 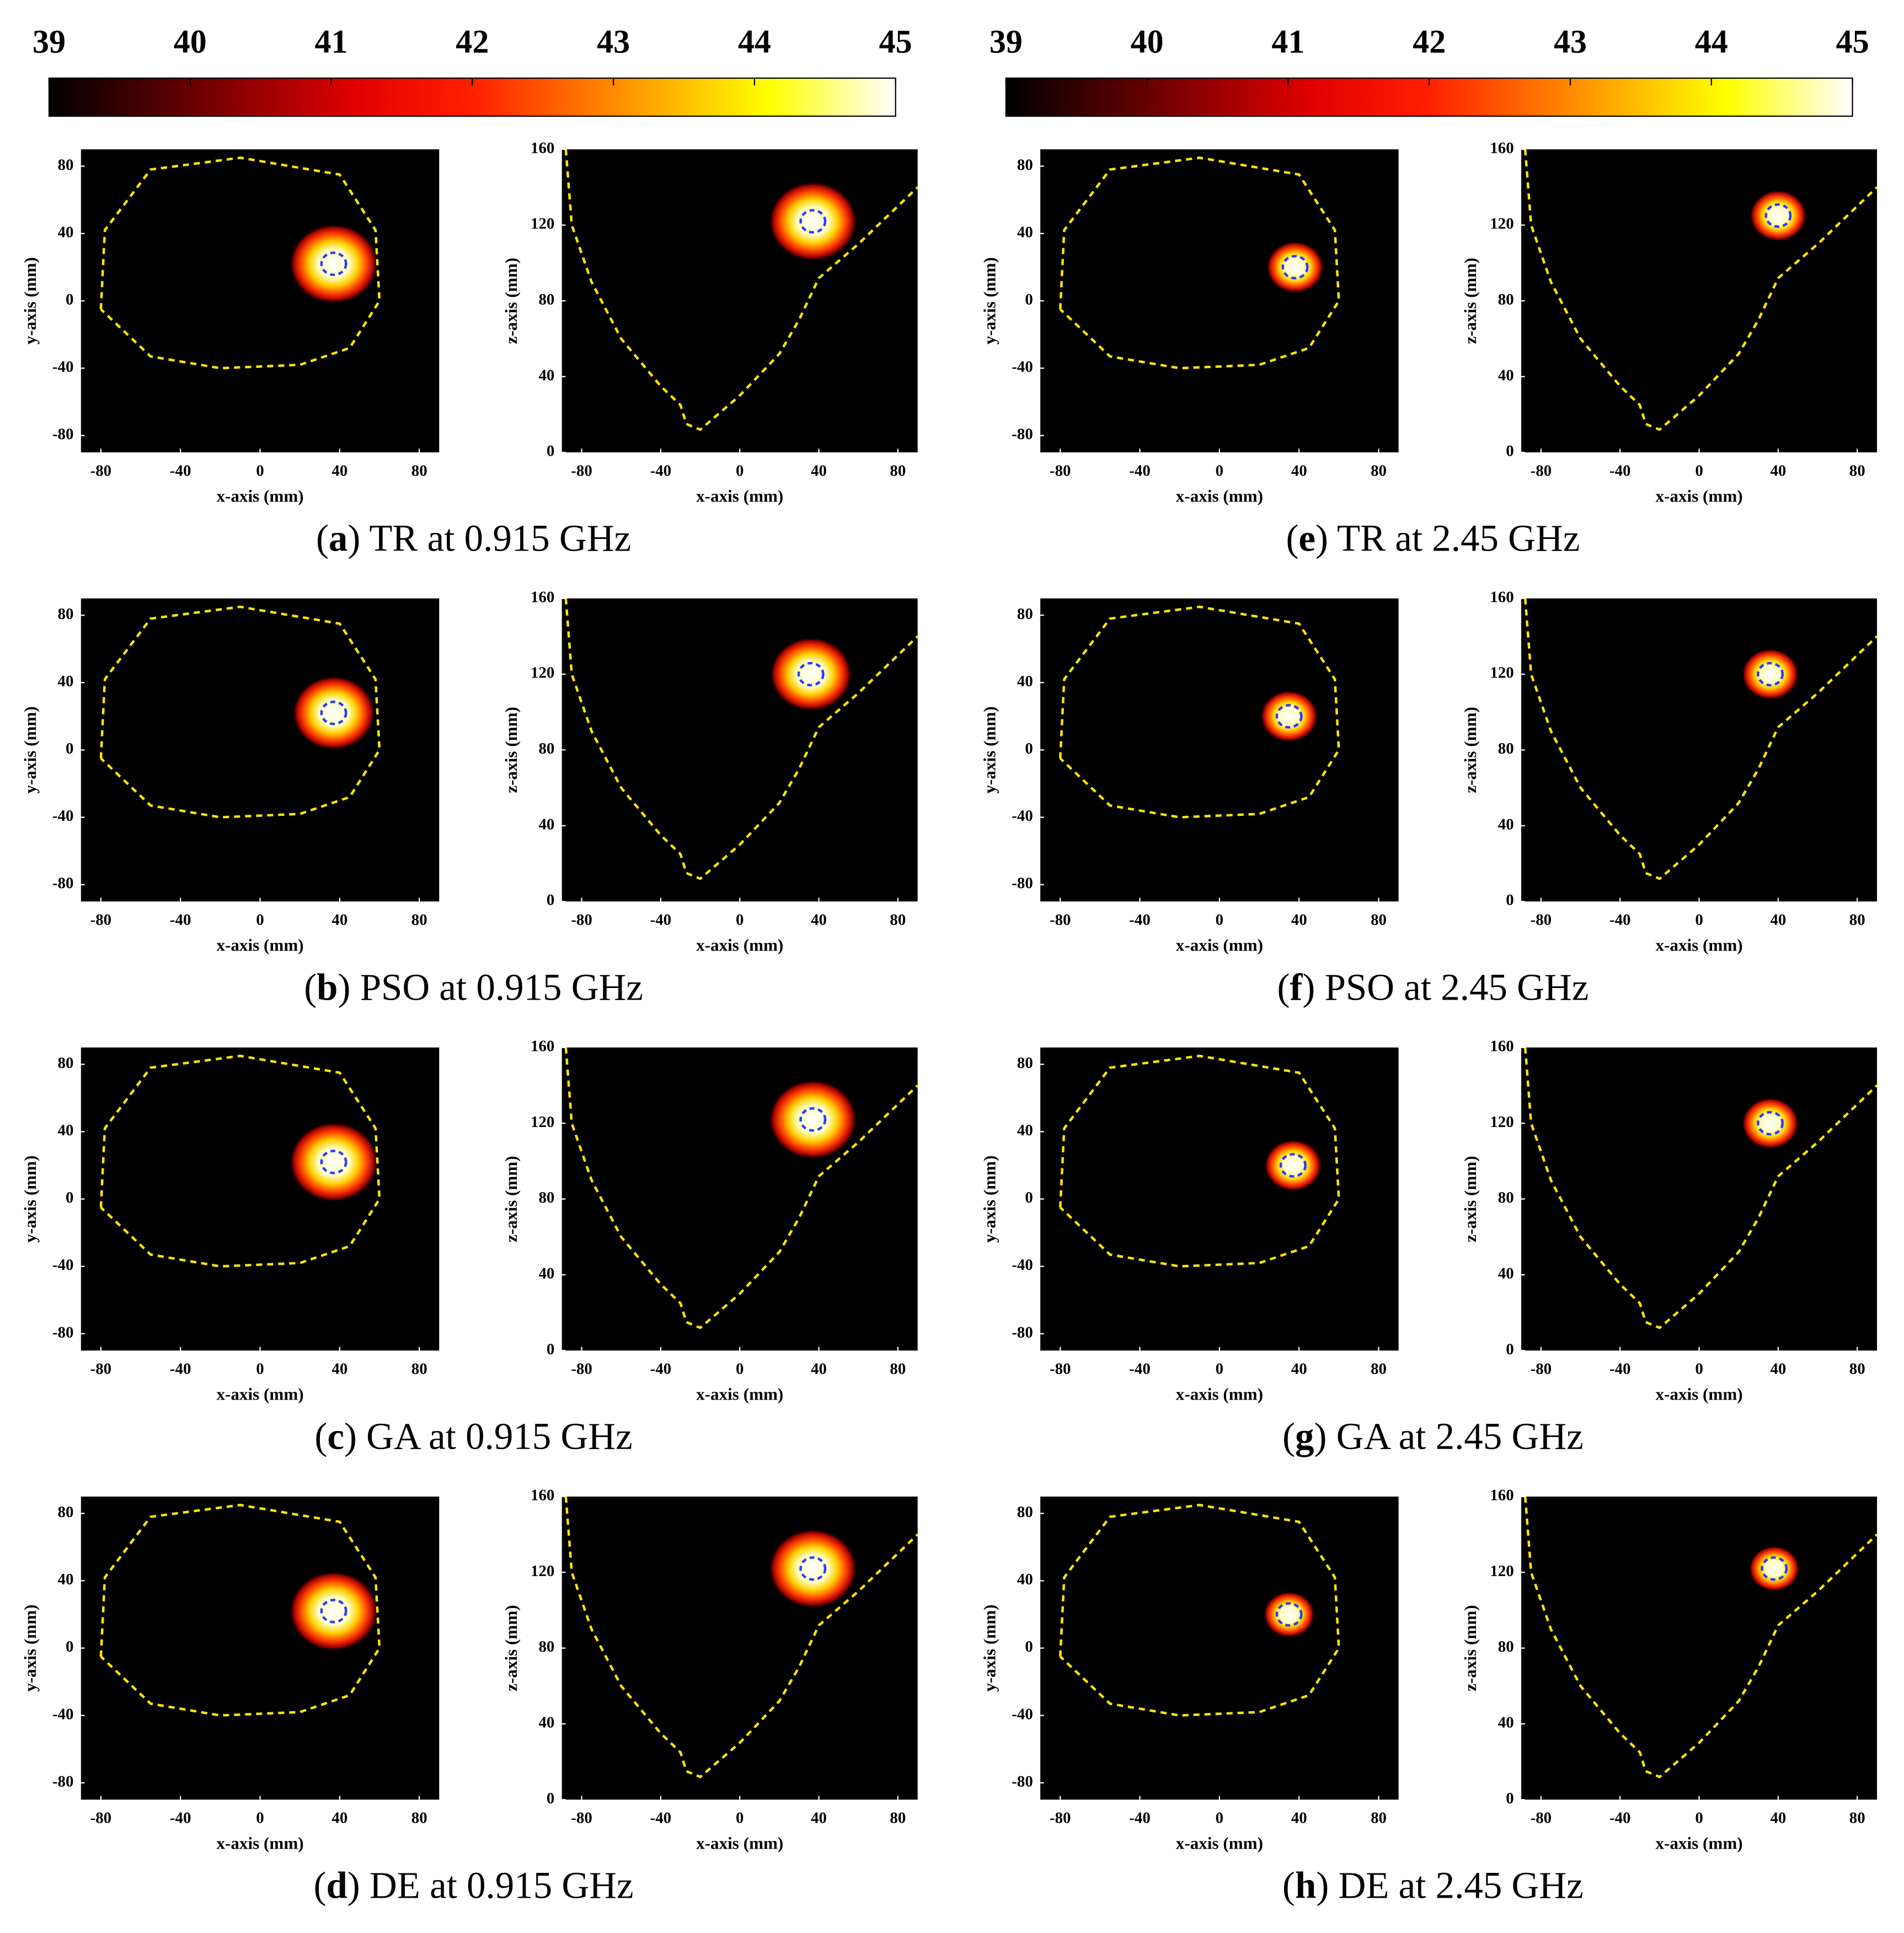 I want to click on caption-part: e, so click(x=1307, y=538).